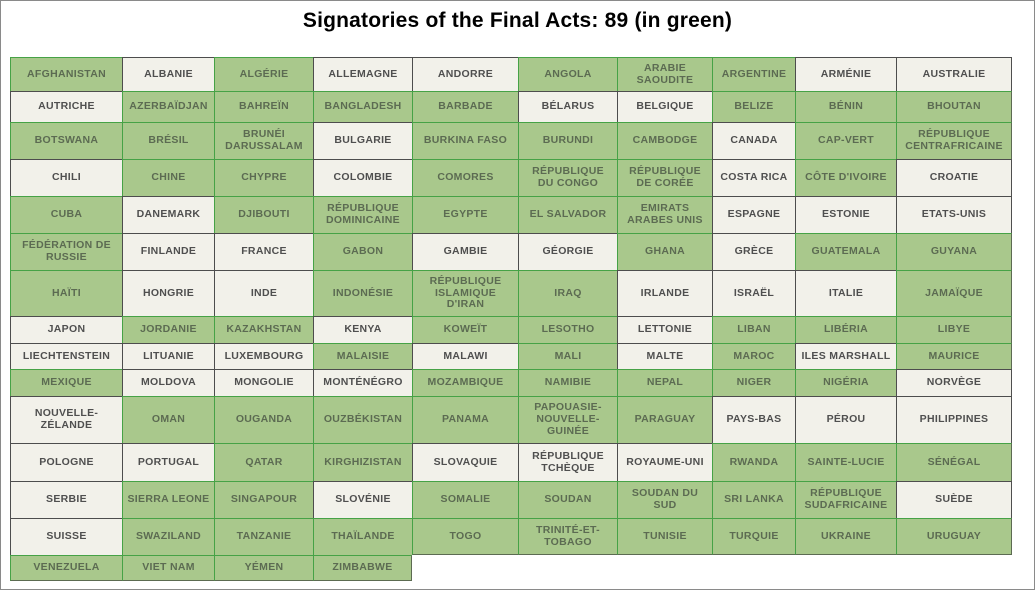  I want to click on country-cell-australie: AUSTRALIE, so click(954, 74).